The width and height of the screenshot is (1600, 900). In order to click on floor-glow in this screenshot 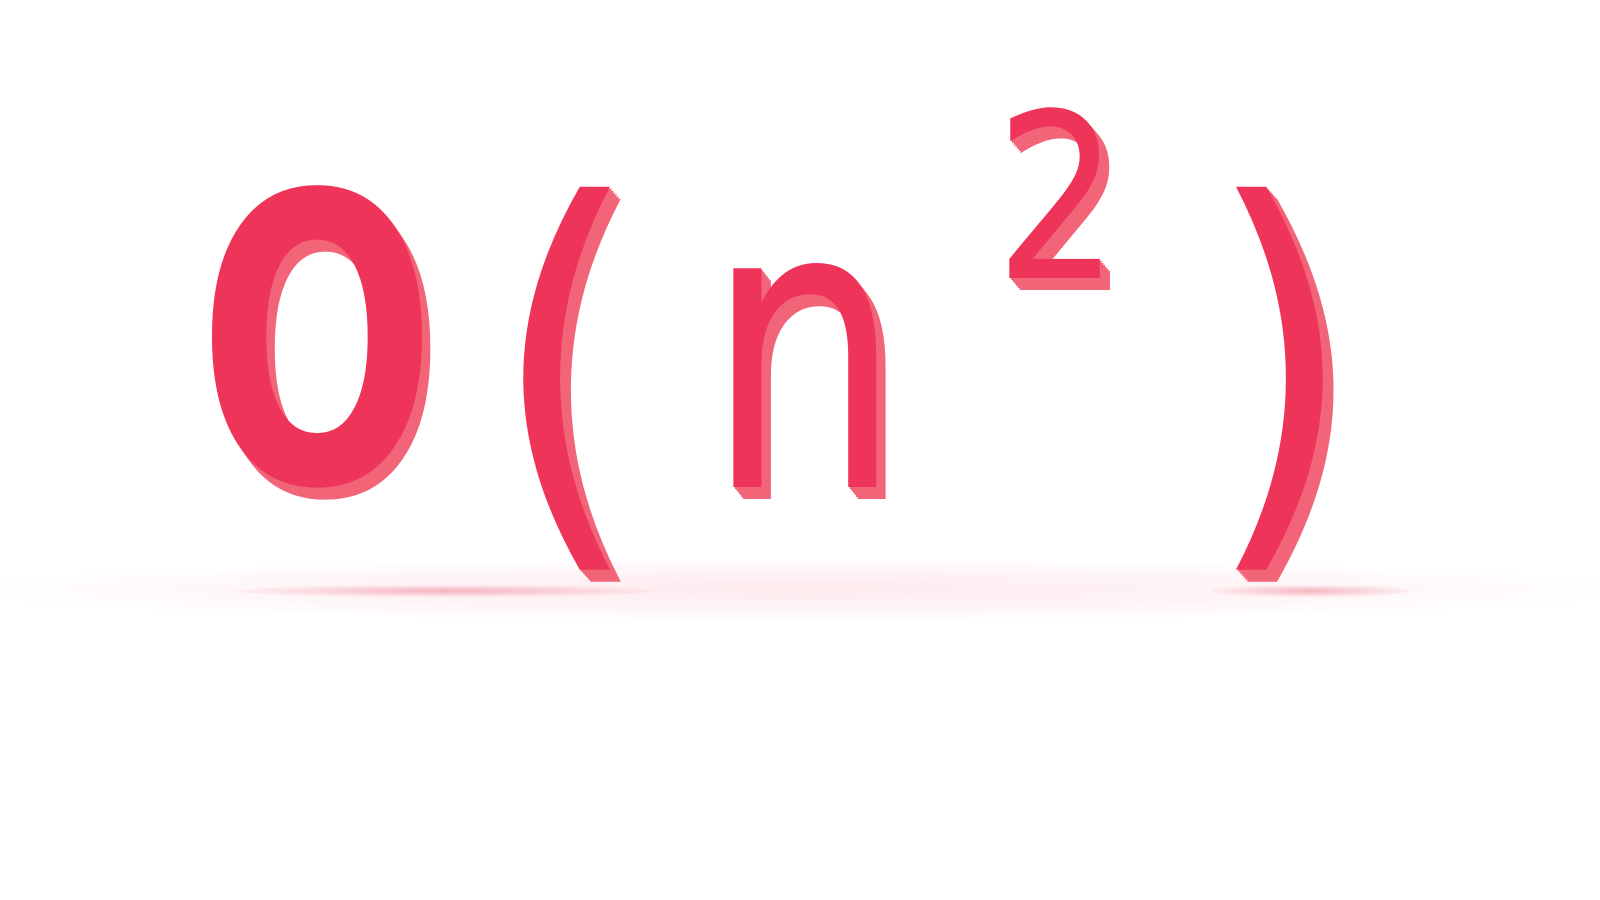, I will do `click(800, 590)`.